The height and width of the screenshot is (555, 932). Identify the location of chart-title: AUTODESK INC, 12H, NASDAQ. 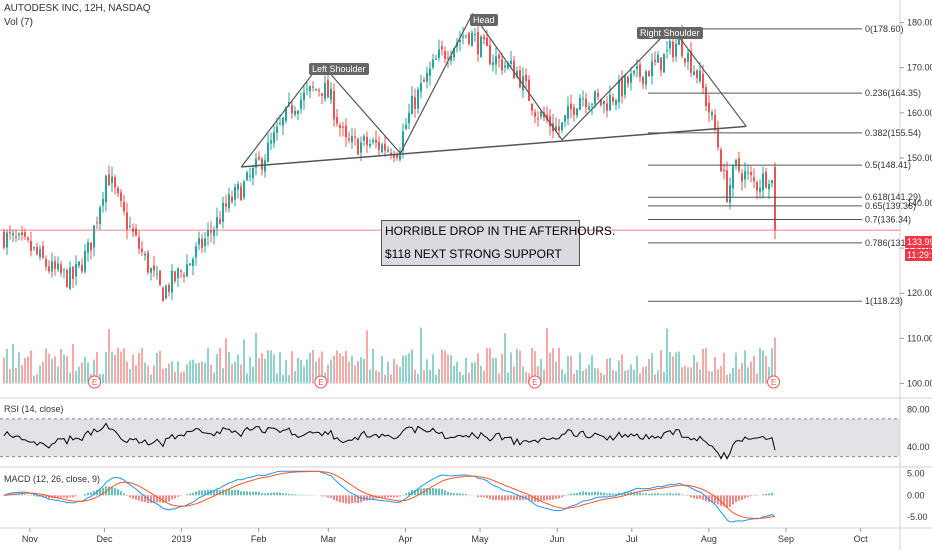
(77, 8).